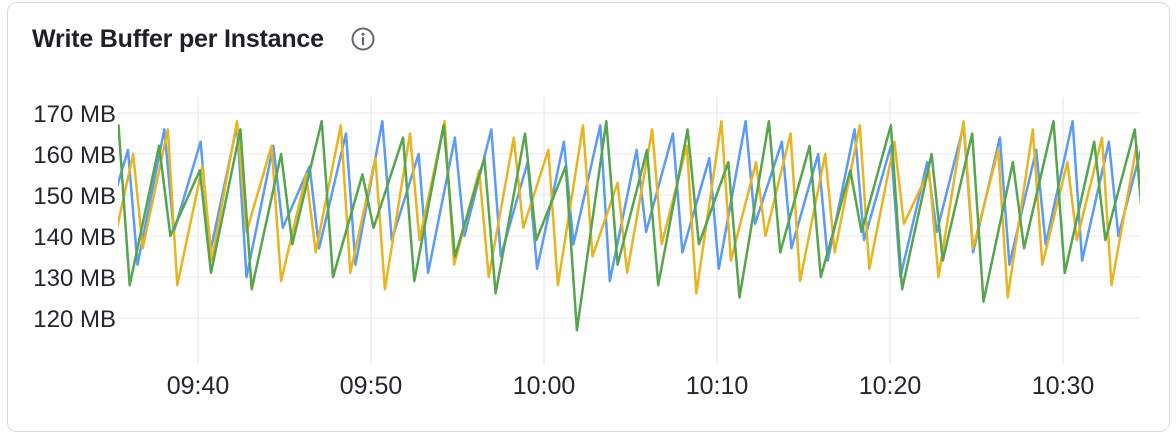  Describe the element at coordinates (1063, 386) in the screenshot. I see `x-axis-label: 10:30` at that location.